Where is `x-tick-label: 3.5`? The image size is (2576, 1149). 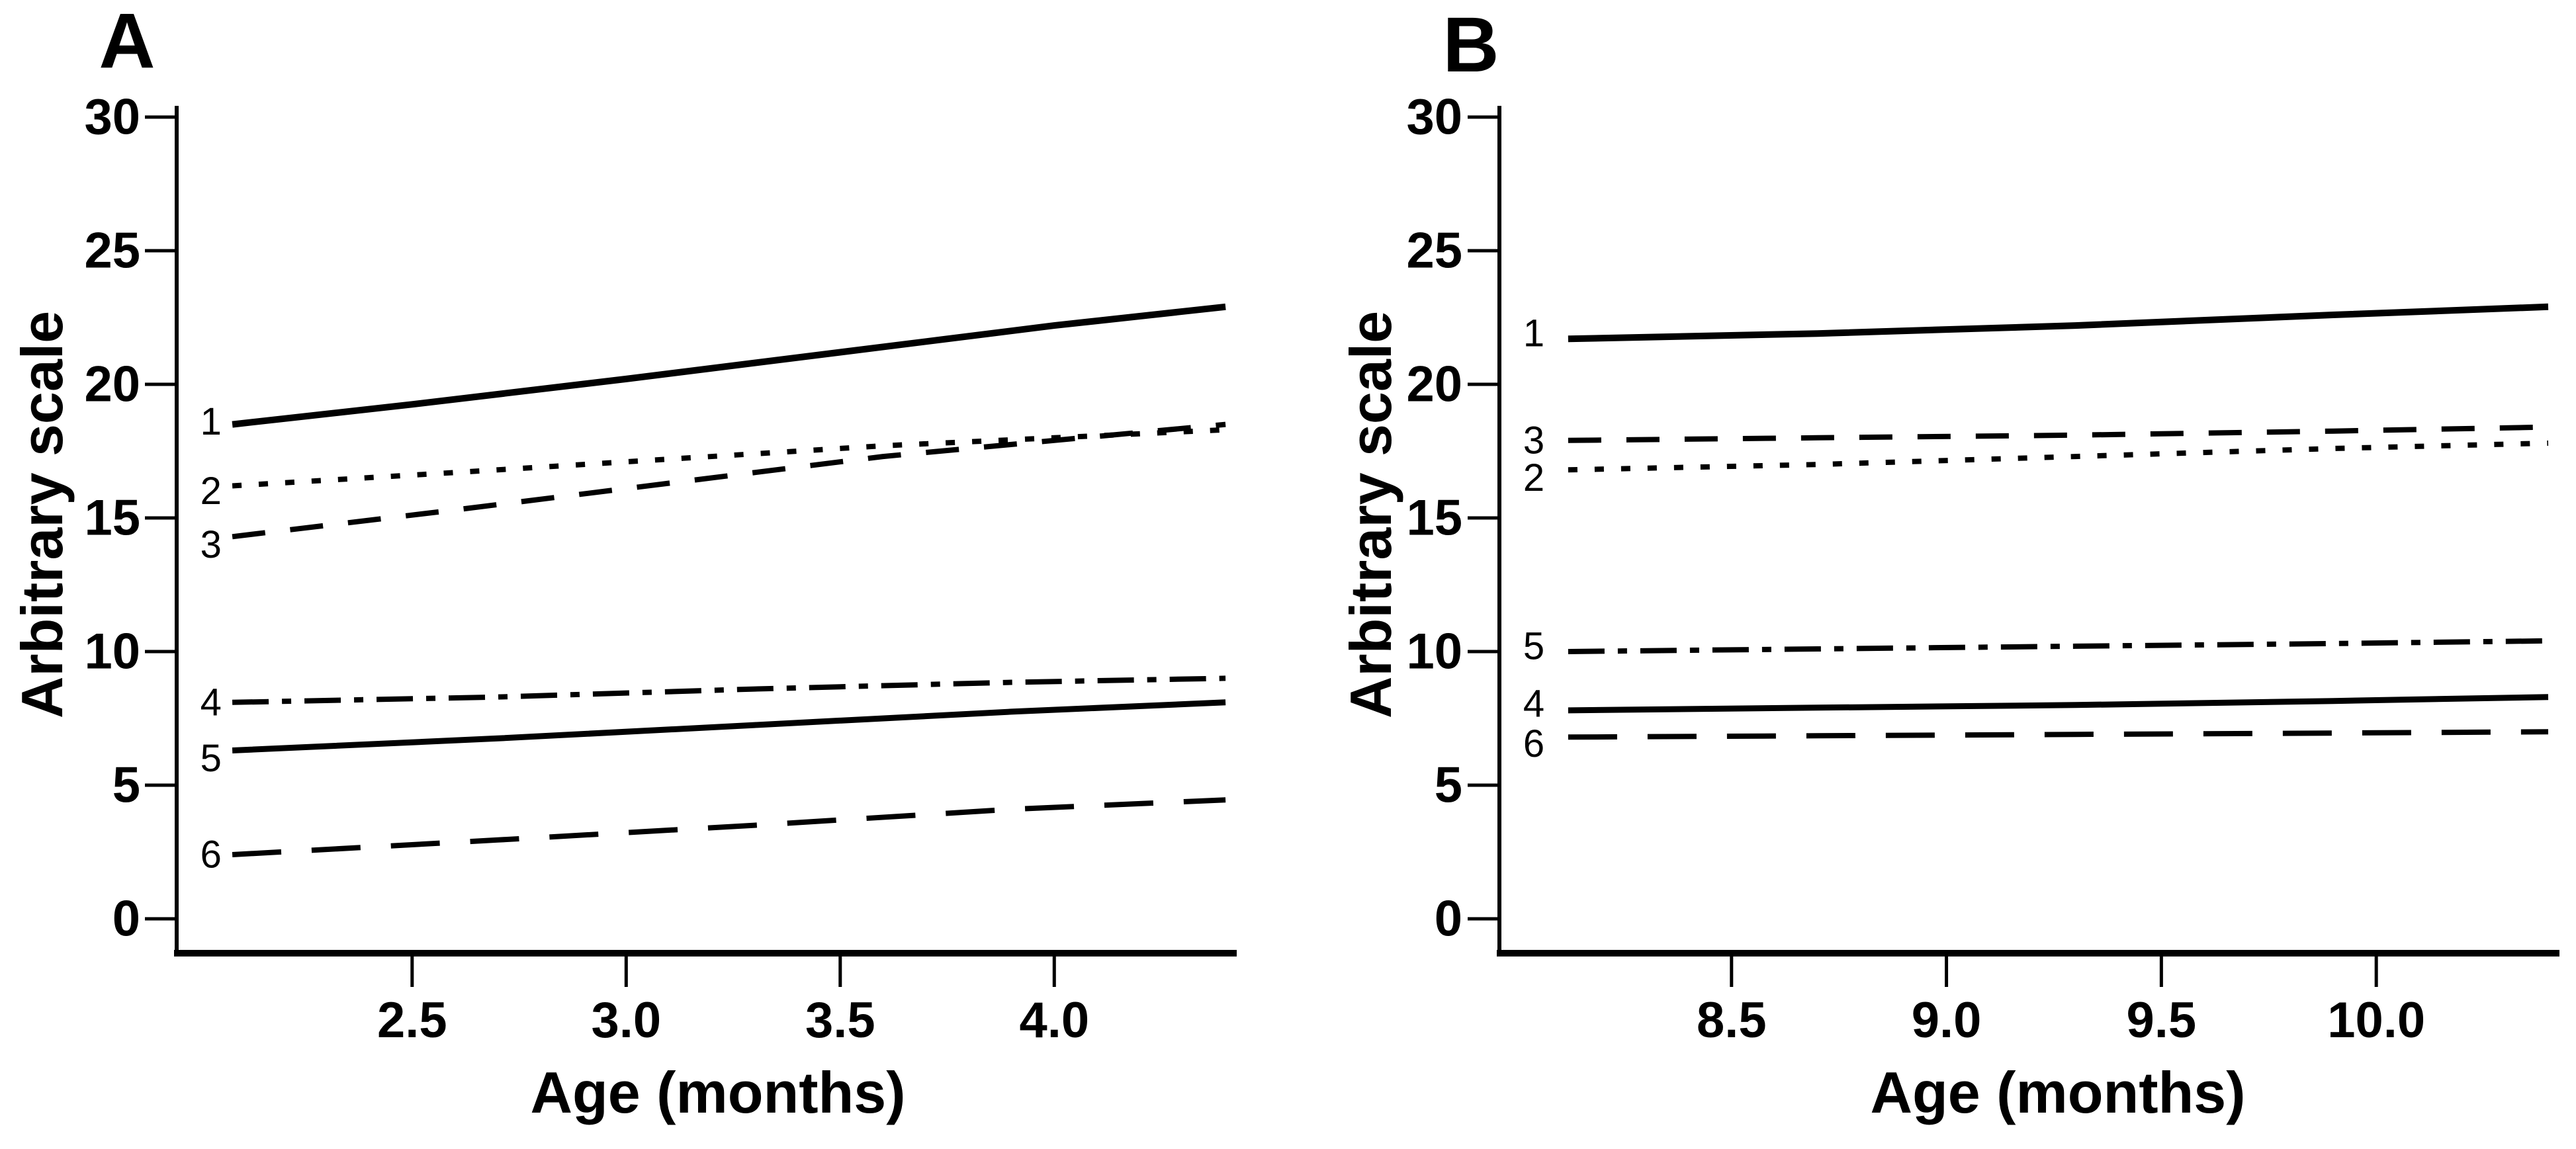 x-tick-label: 3.5 is located at coordinates (840, 1020).